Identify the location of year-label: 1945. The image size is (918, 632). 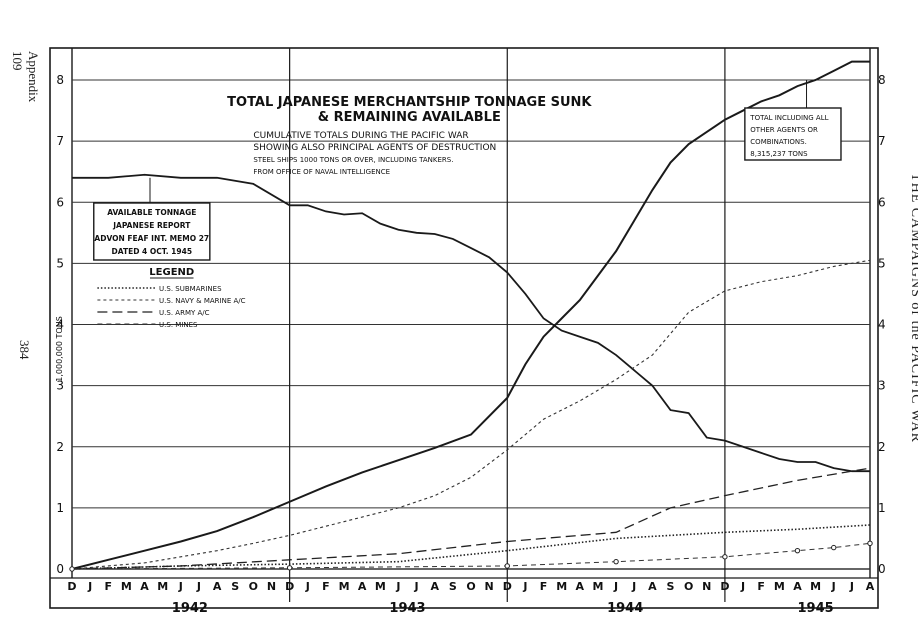
(815, 608).